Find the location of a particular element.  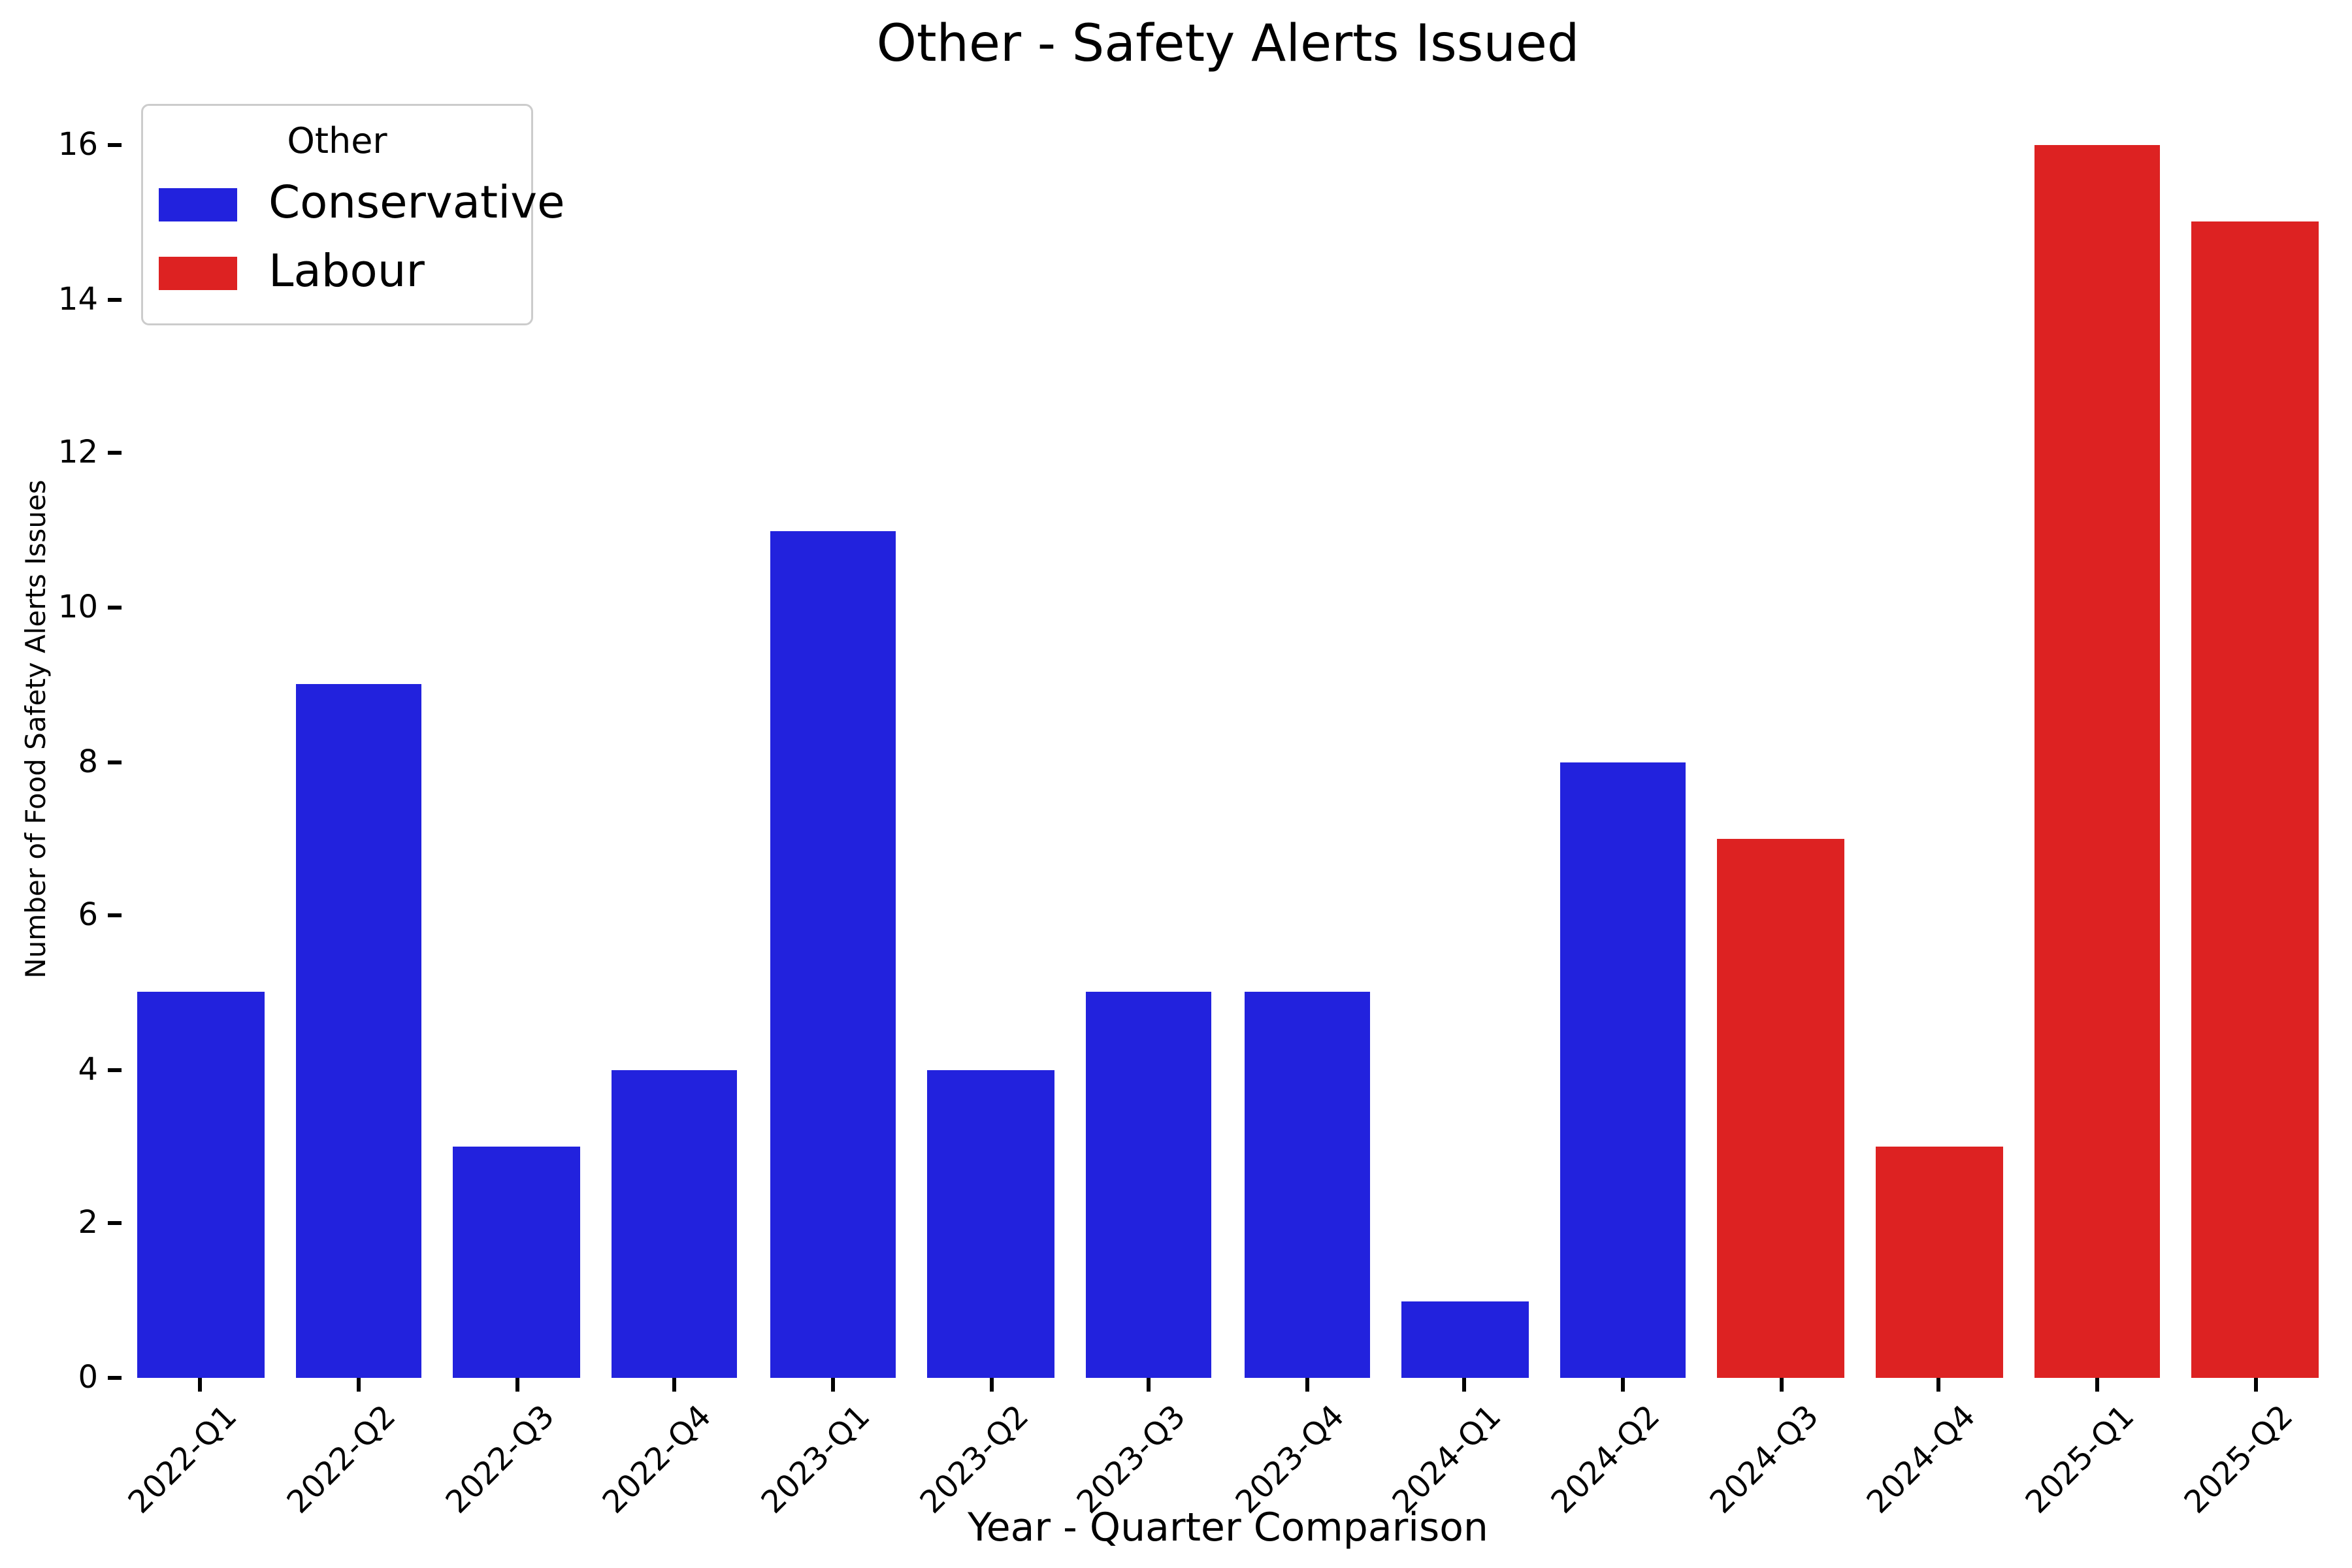

bar-2023-Q3 is located at coordinates (1149, 1185).